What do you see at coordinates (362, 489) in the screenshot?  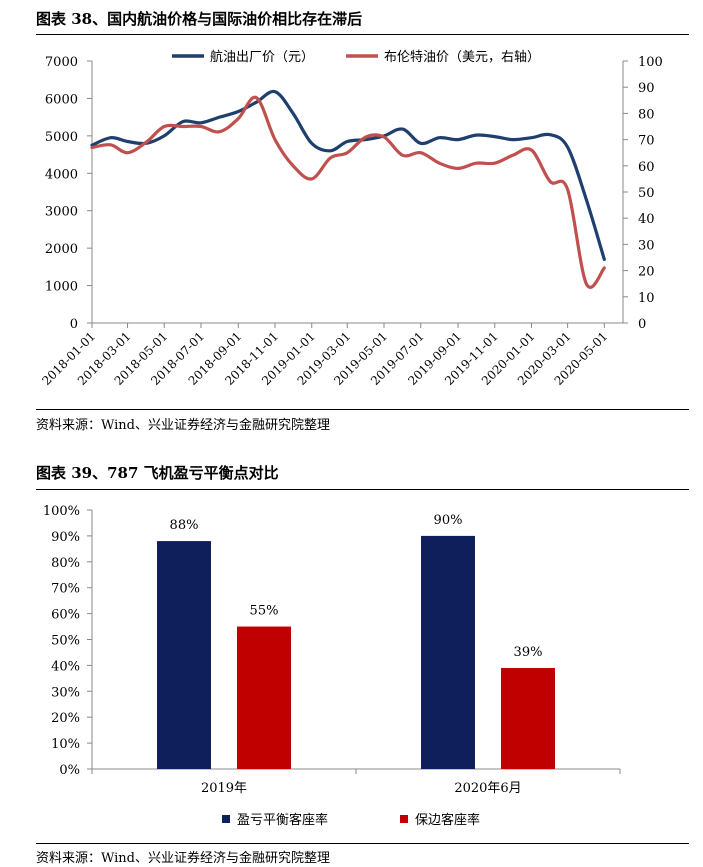 I see `chart2-top-rule` at bounding box center [362, 489].